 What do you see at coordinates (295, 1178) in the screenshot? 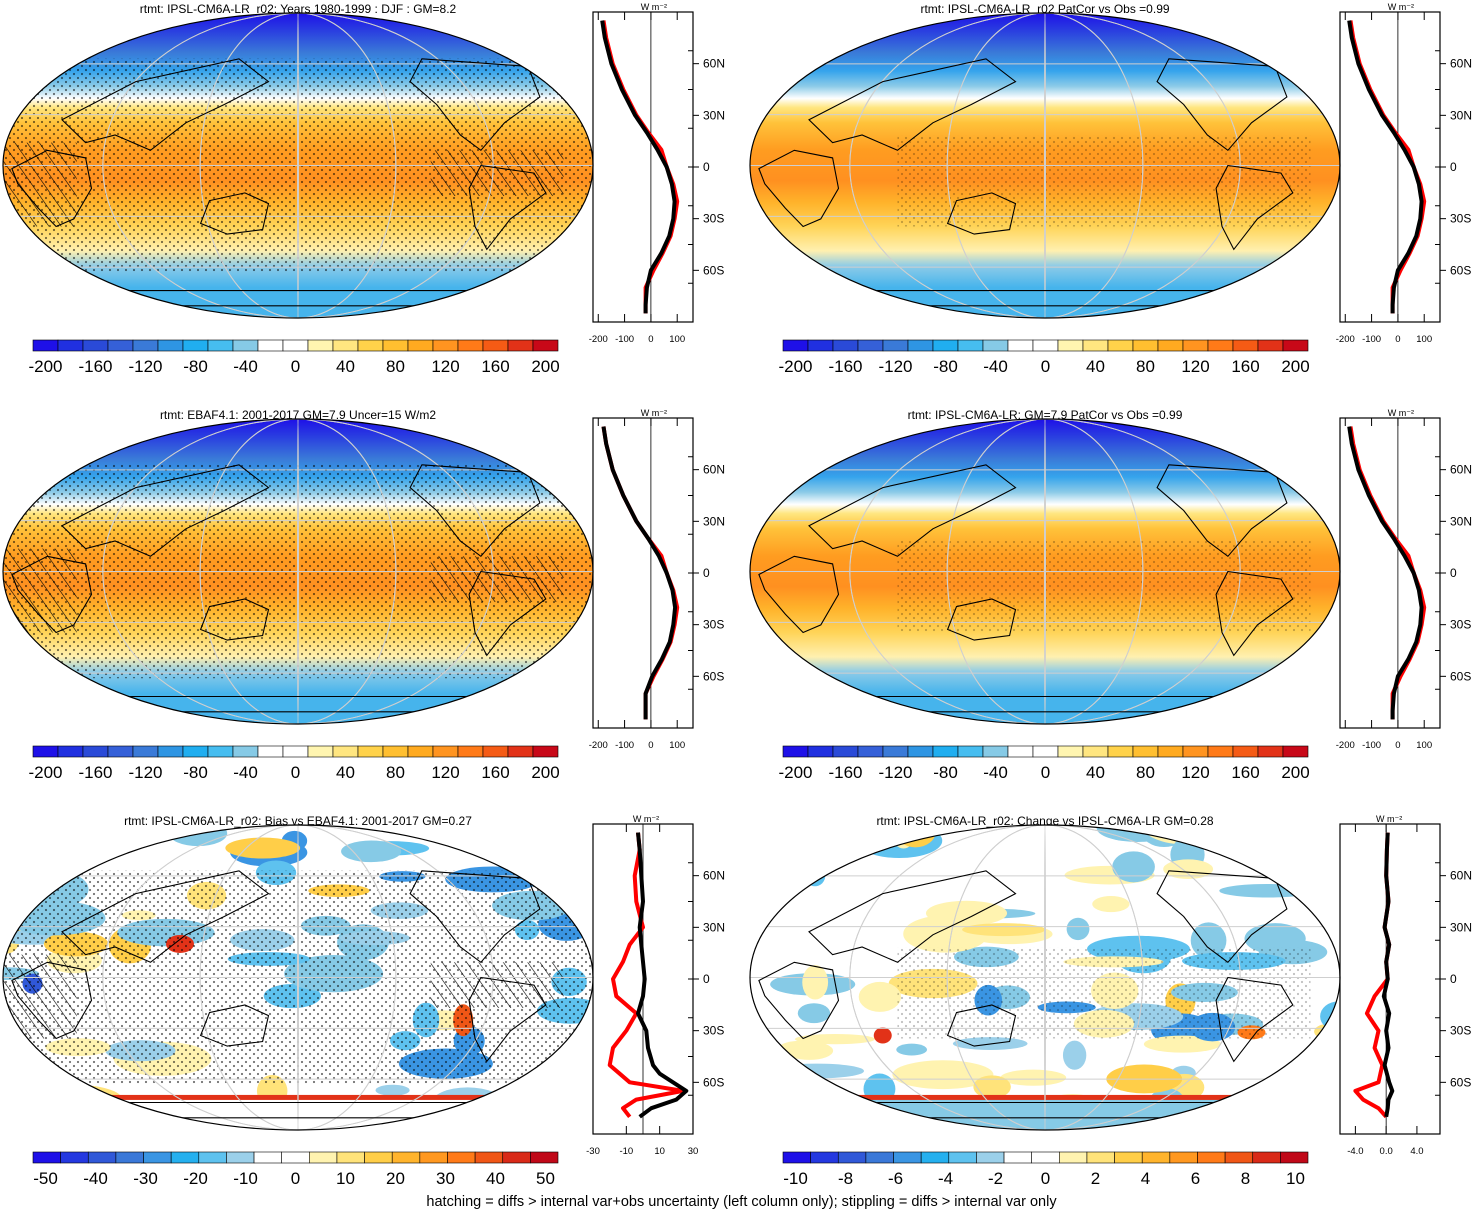
I see `colorbar-label: 0` at bounding box center [295, 1178].